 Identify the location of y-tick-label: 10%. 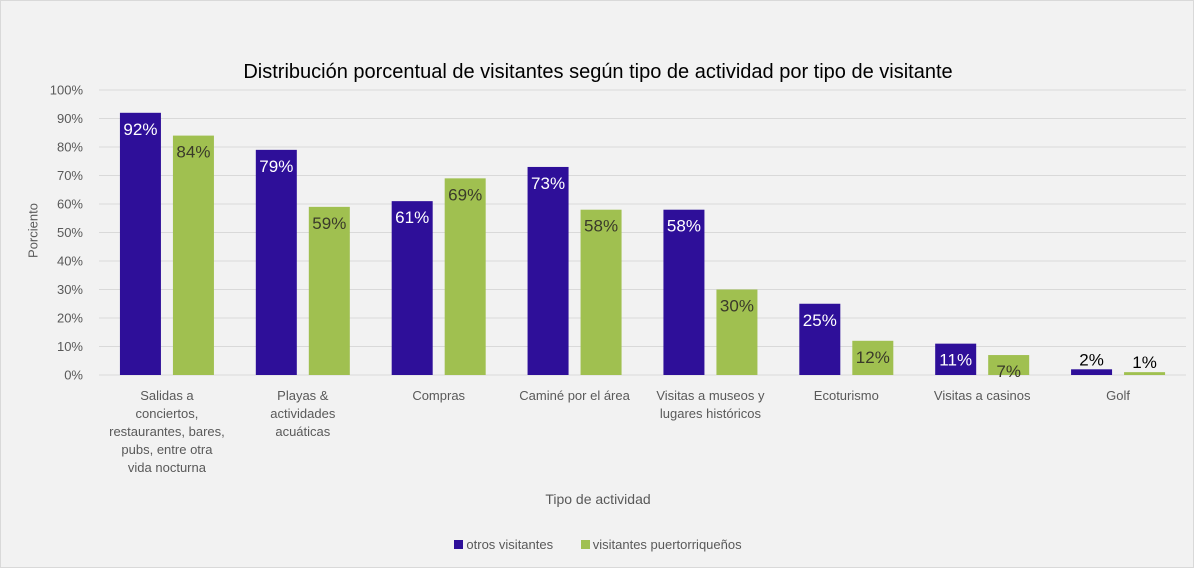
(70, 346).